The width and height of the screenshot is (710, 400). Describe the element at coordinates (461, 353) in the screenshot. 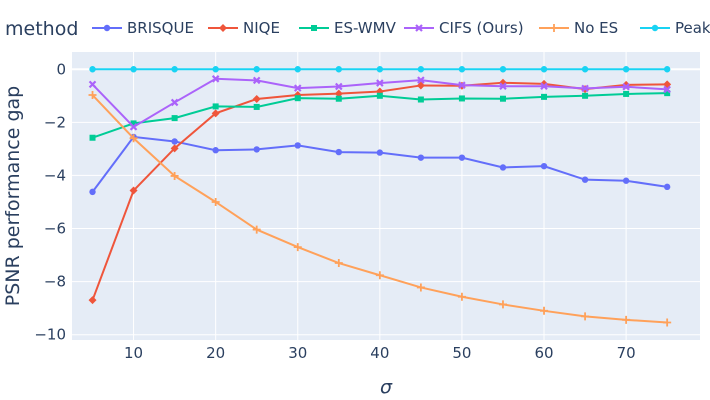

I see `x-tick-label: 50` at that location.